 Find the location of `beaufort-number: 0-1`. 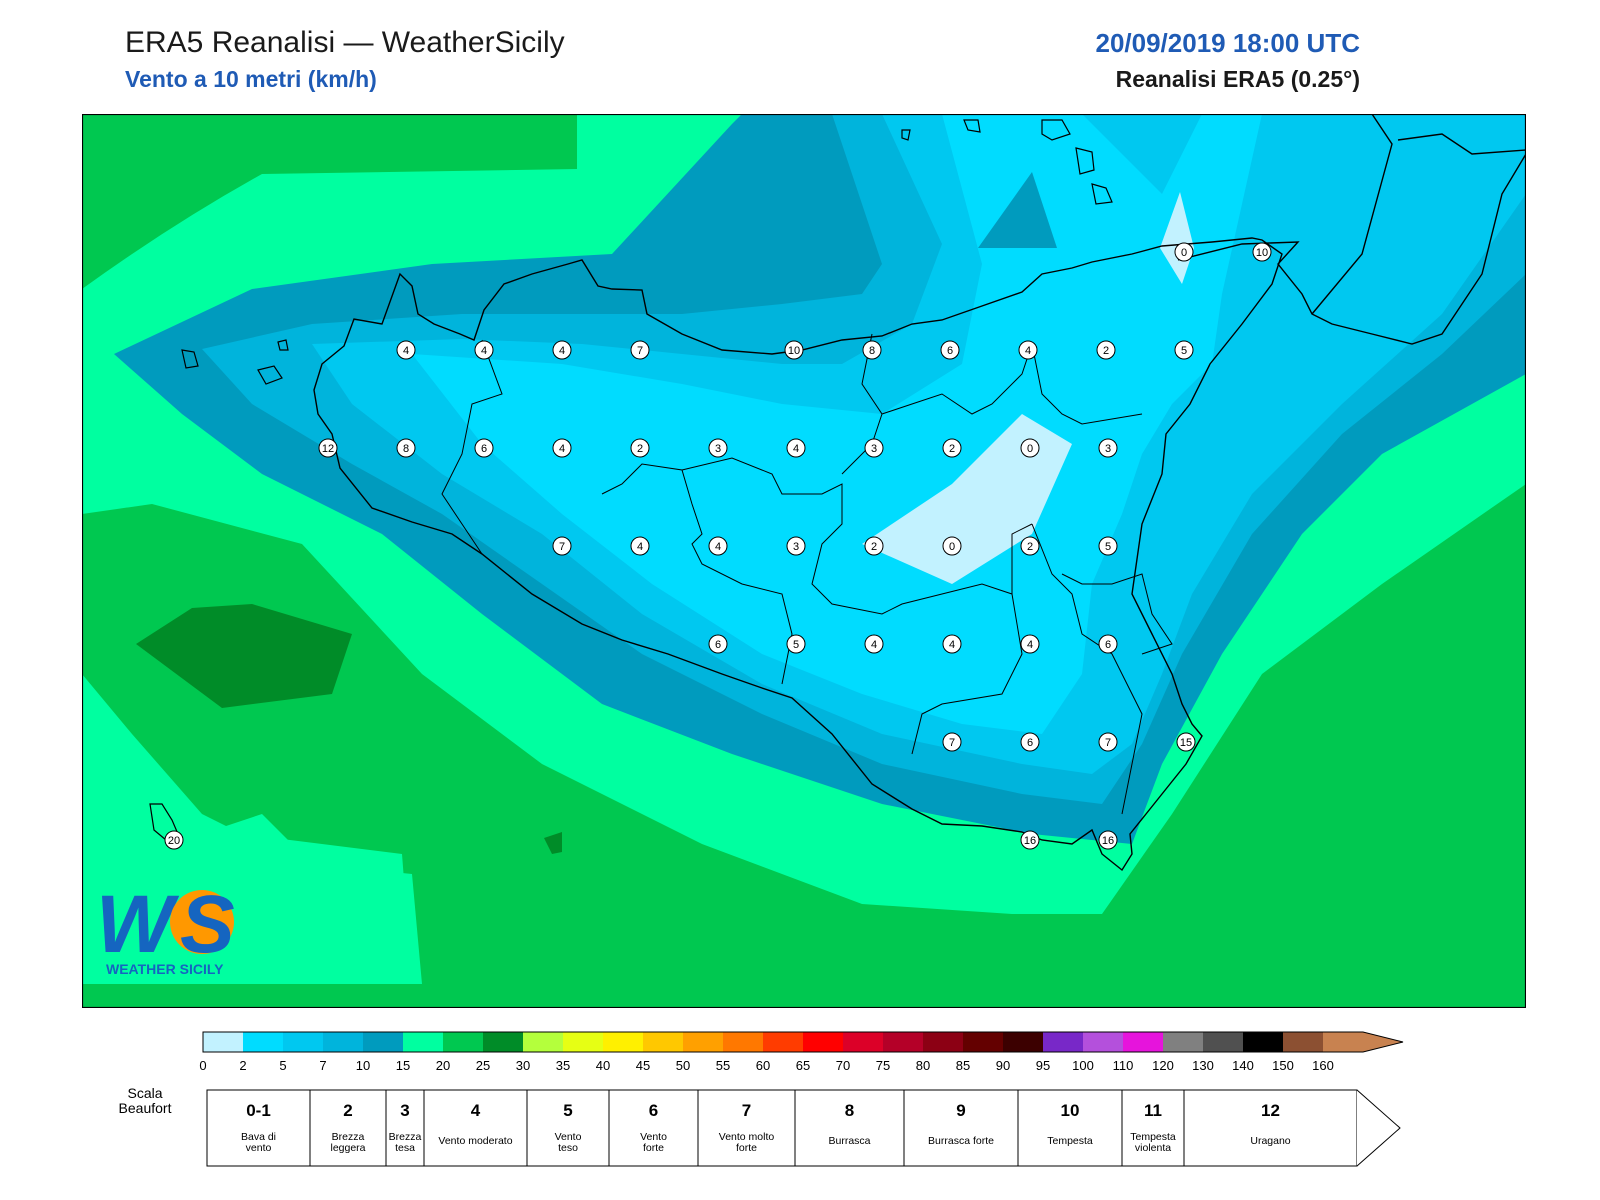

beaufort-number: 0-1 is located at coordinates (258, 1110).